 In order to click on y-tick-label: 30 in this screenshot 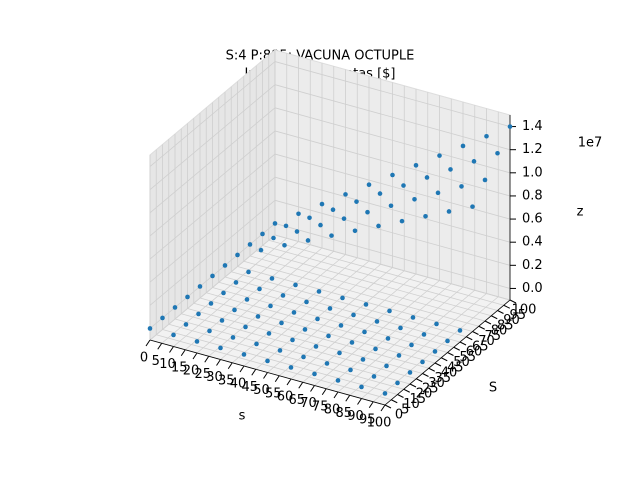, I will do `click(436, 383)`.